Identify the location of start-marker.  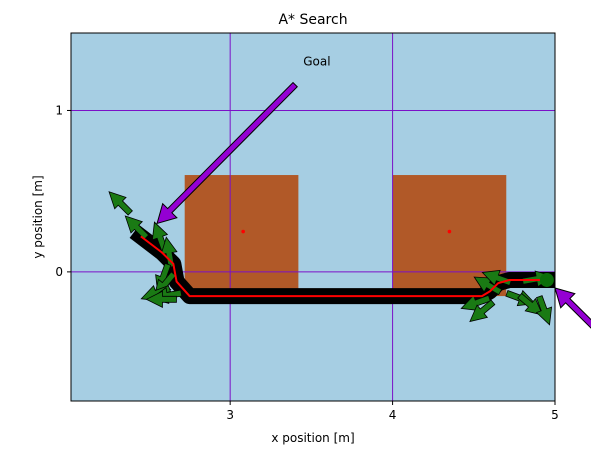
(546, 279).